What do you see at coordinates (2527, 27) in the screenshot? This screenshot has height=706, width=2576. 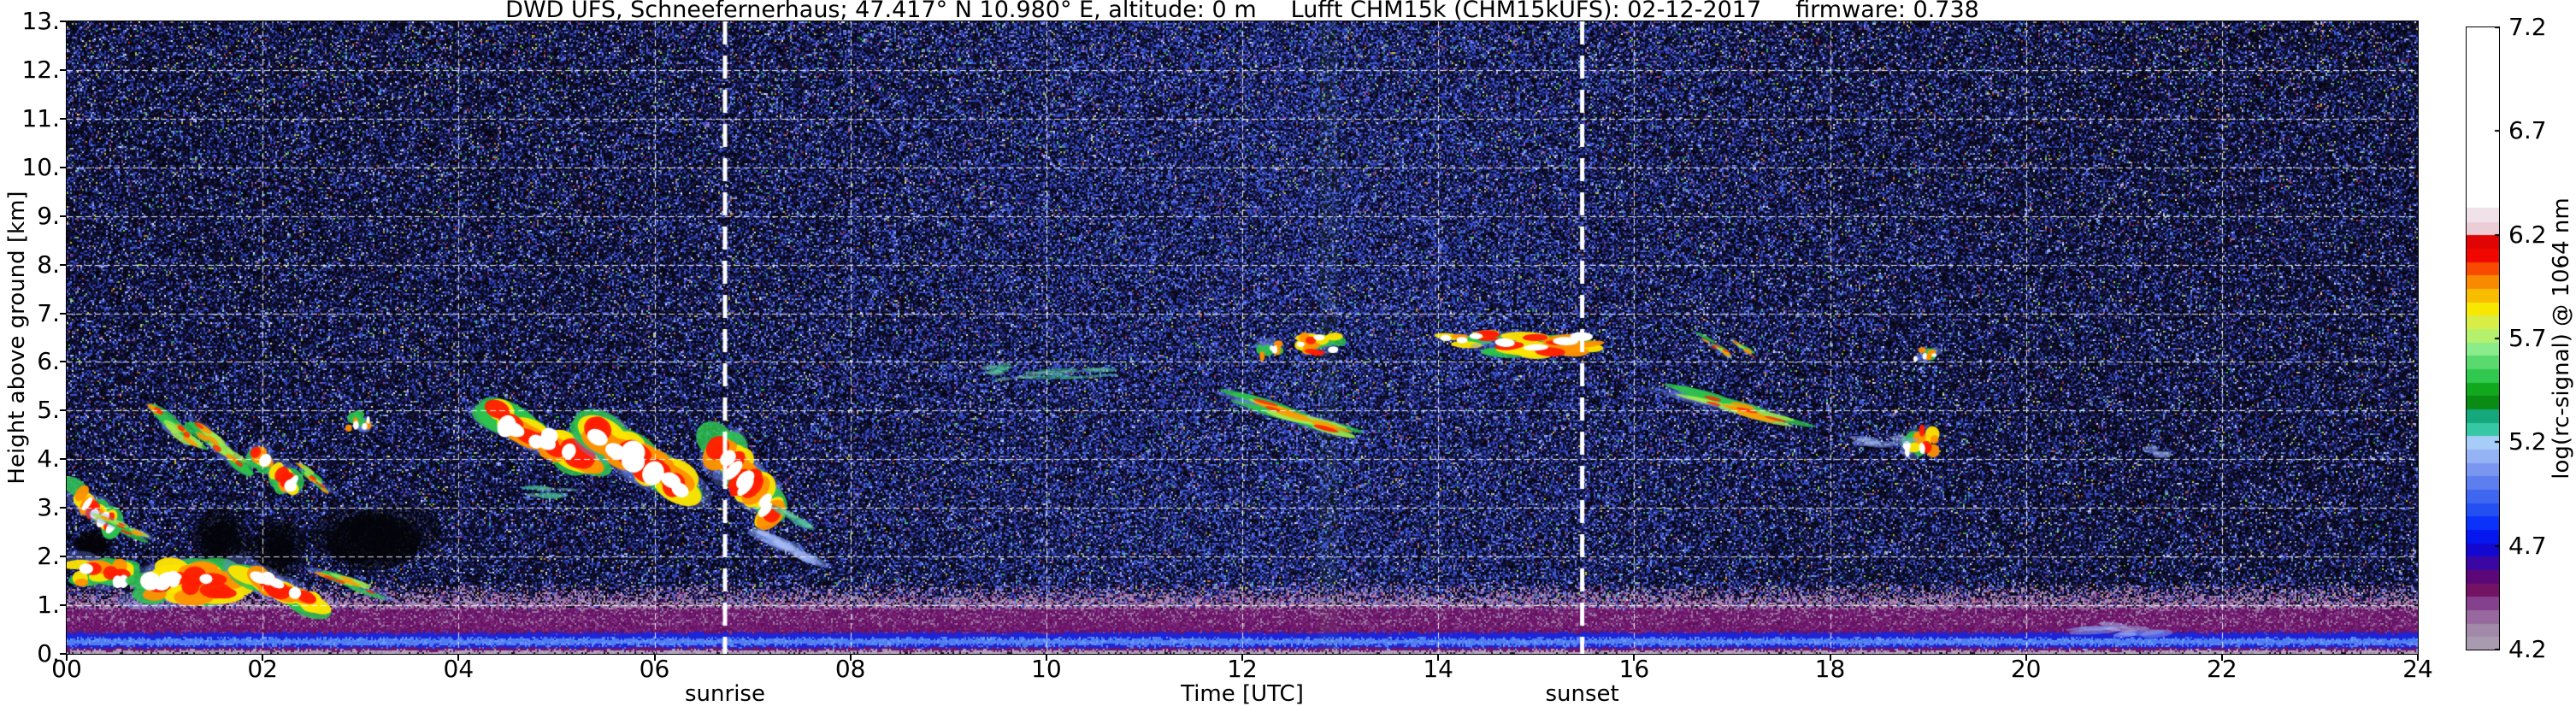 I see `colorbar-tick-label: 7.2` at bounding box center [2527, 27].